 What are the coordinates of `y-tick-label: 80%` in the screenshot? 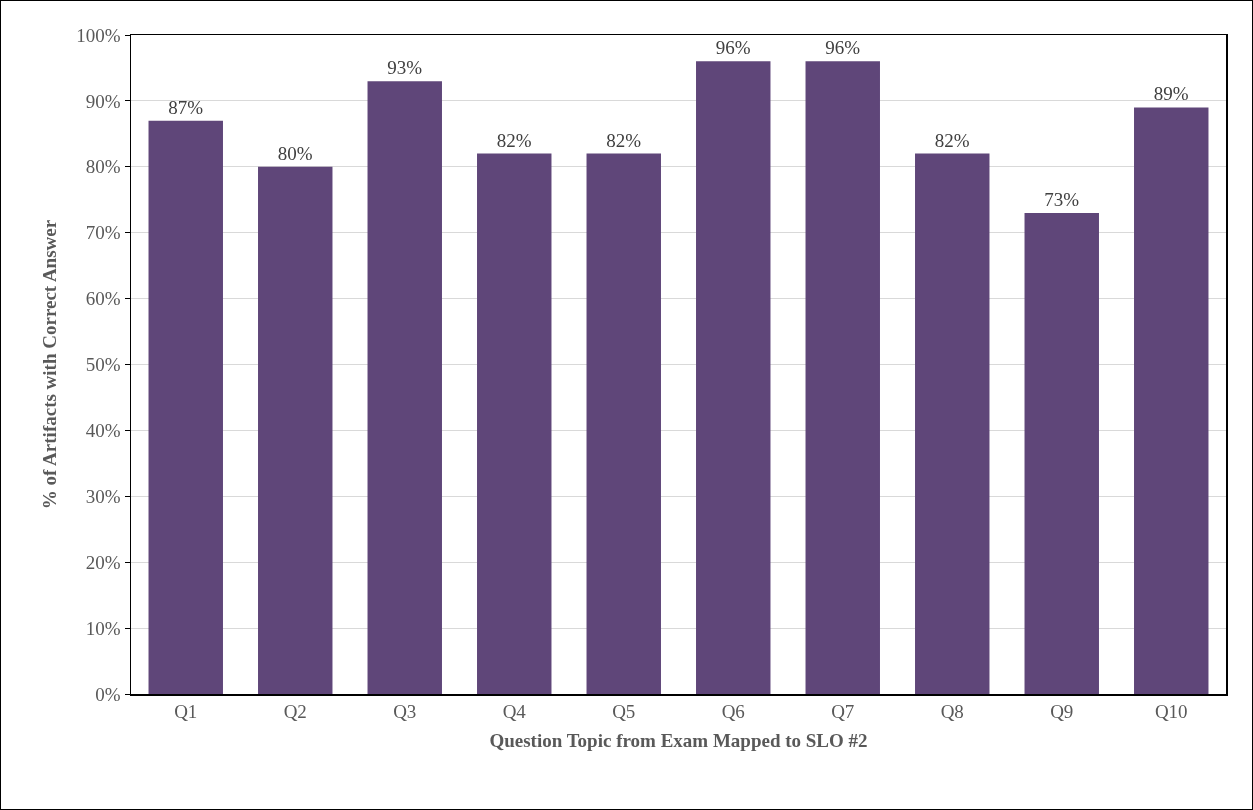 It's located at (103, 167).